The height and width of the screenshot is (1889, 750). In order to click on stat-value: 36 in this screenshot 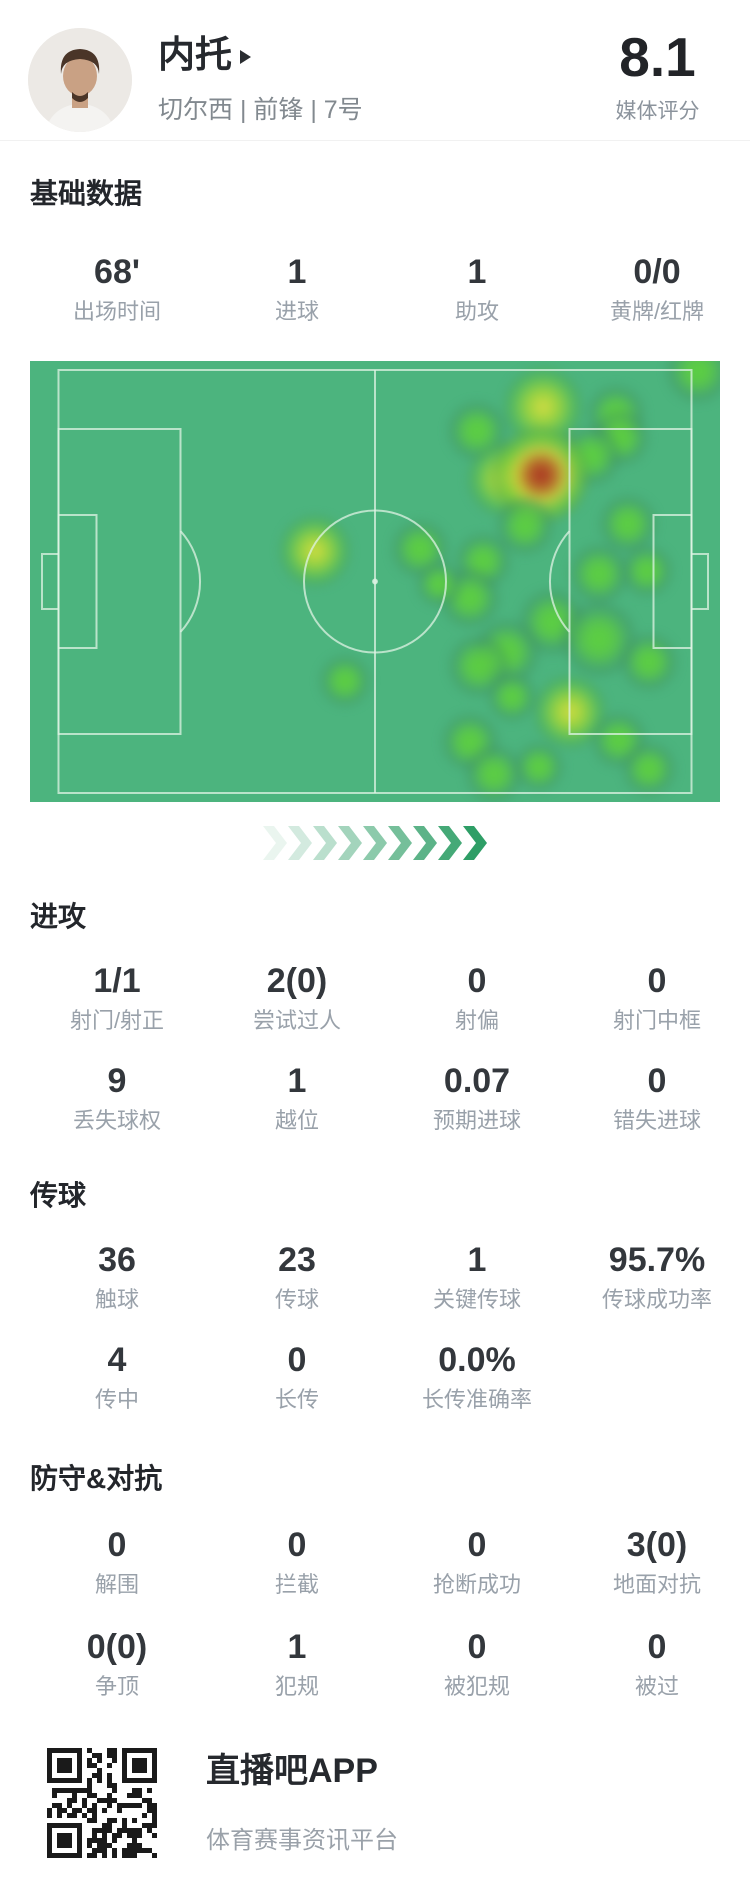, I will do `click(117, 1260)`.